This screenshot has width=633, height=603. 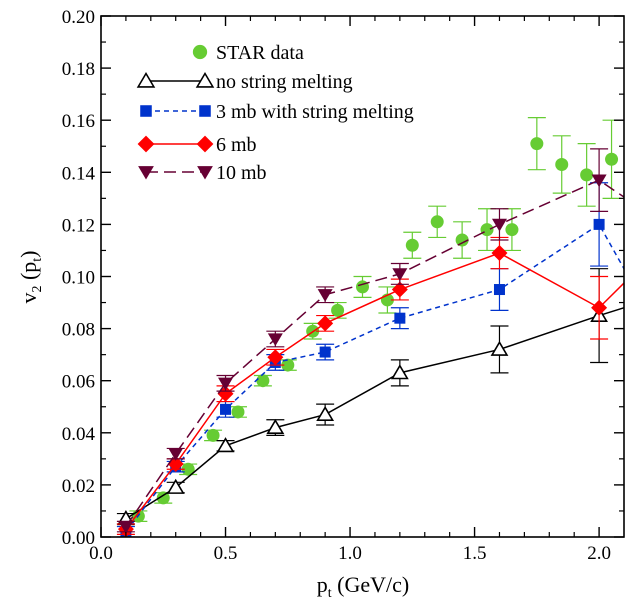 What do you see at coordinates (226, 553) in the screenshot?
I see `x-tick-label: 0.5` at bounding box center [226, 553].